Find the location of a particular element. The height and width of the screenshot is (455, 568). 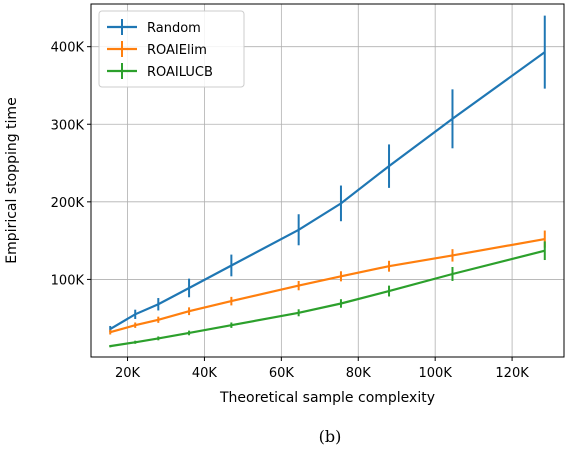

x-tick-label: 20K is located at coordinates (128, 373).